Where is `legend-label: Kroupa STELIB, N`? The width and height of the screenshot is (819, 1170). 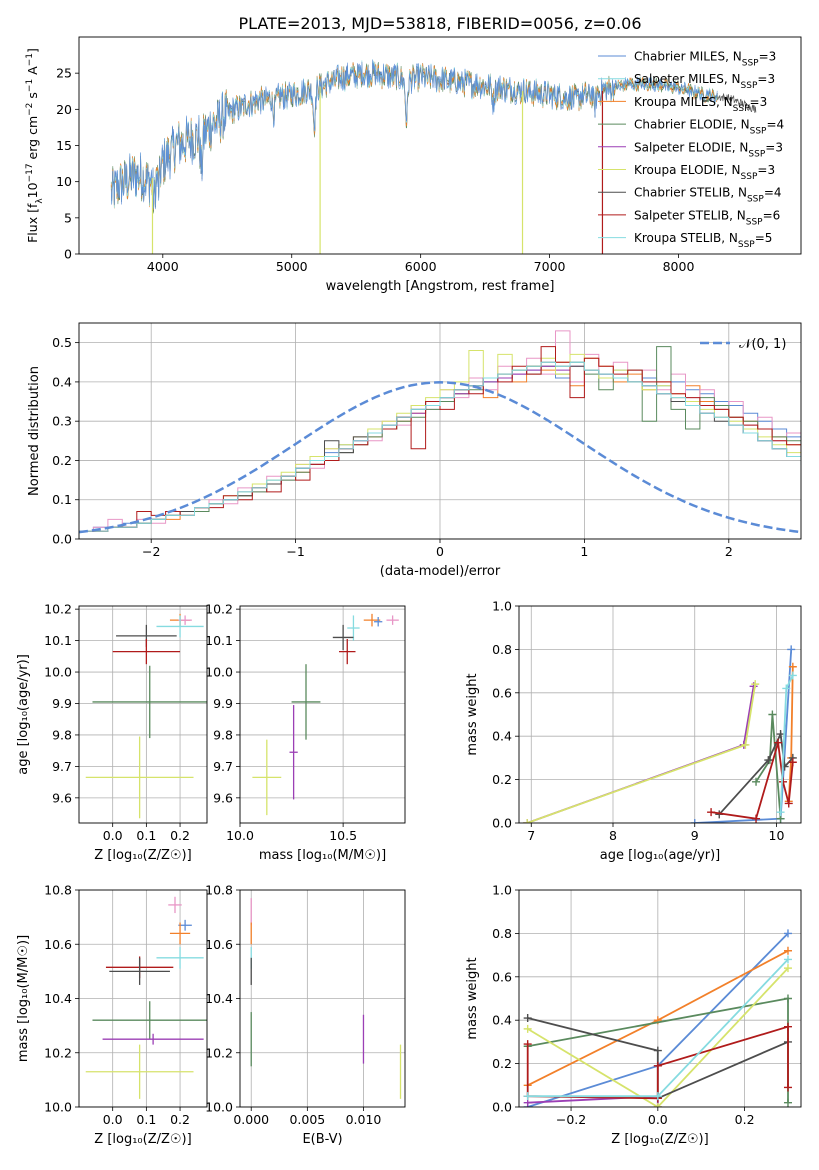
legend-label: Kroupa STELIB, N is located at coordinates (686, 238).